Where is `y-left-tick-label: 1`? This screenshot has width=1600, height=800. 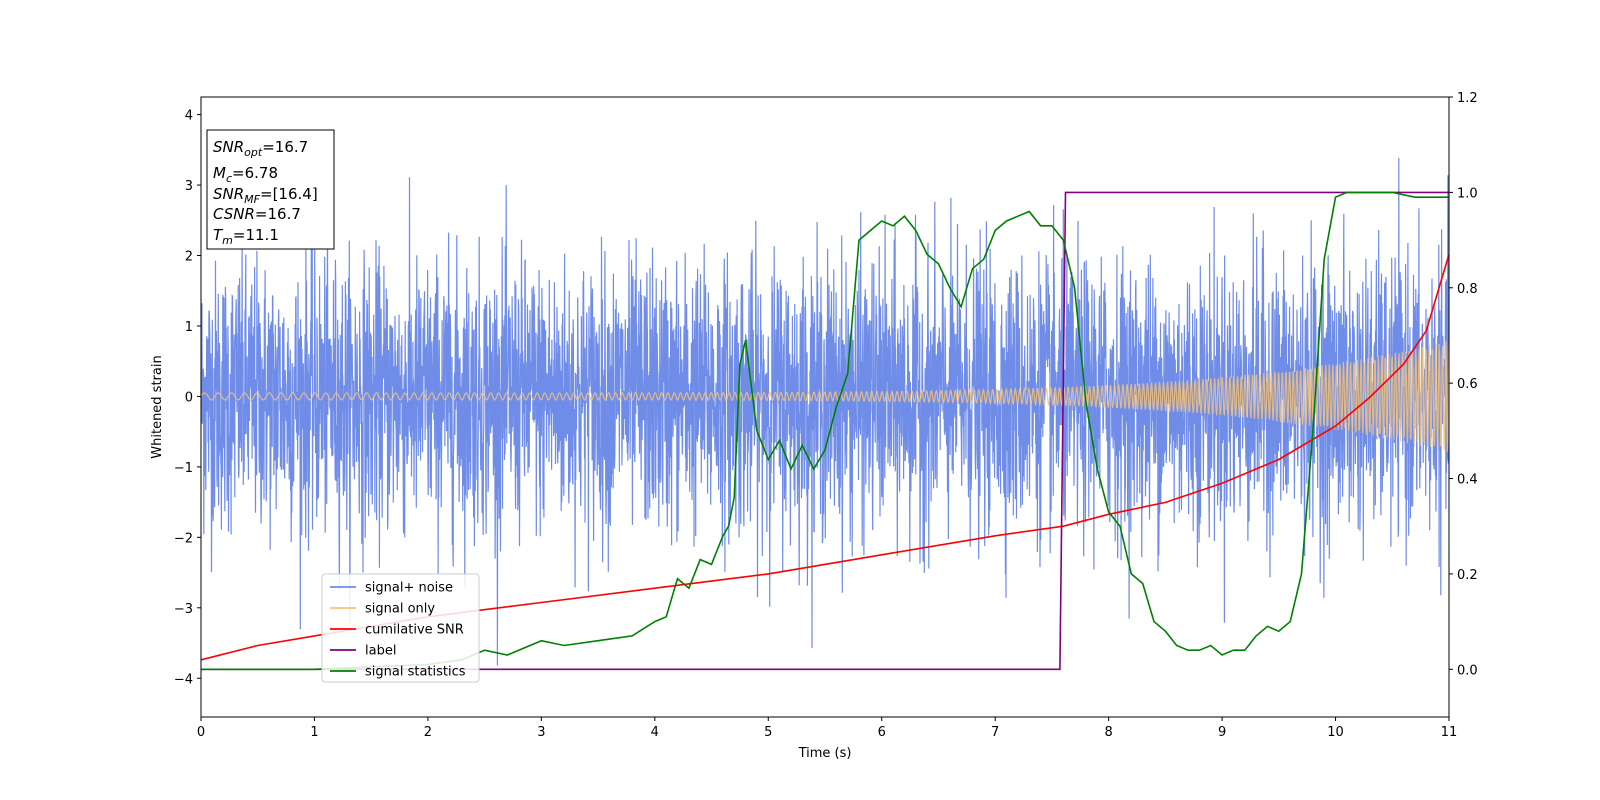
y-left-tick-label: 1 is located at coordinates (189, 327).